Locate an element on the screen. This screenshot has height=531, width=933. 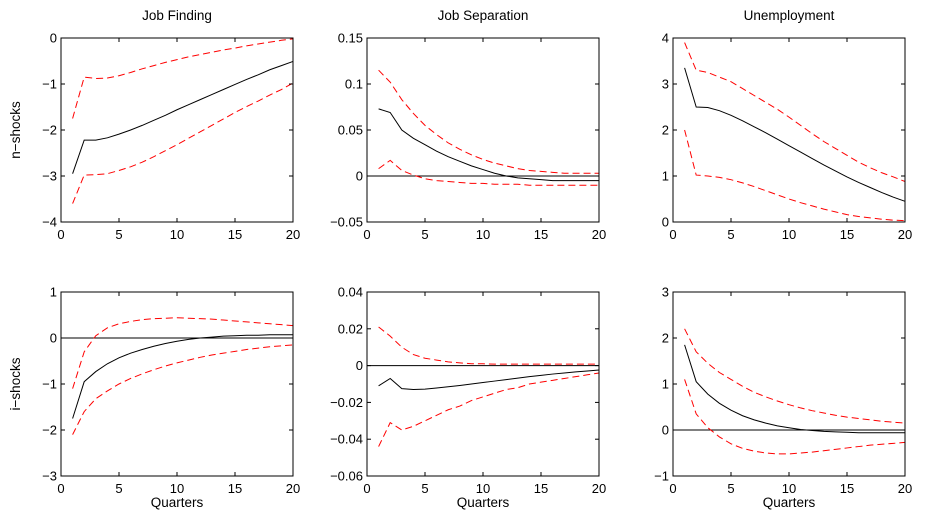
subplot-4: 0 5 10 15 20 −3 −2 −1 0 1 i−shocks Quarters is located at coordinates (154, 398).